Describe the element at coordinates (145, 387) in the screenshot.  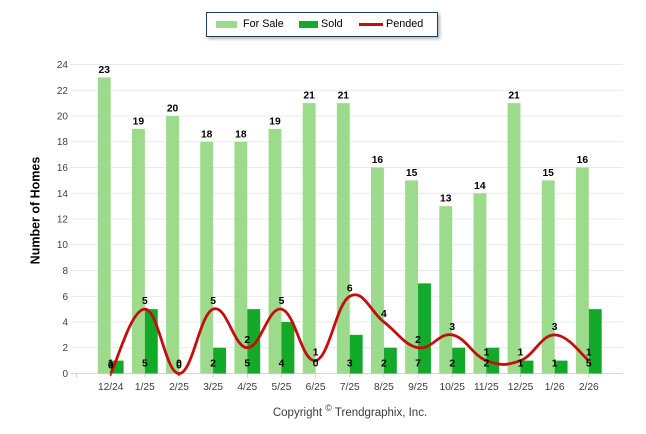
I see `svg-text: 1/25` at that location.